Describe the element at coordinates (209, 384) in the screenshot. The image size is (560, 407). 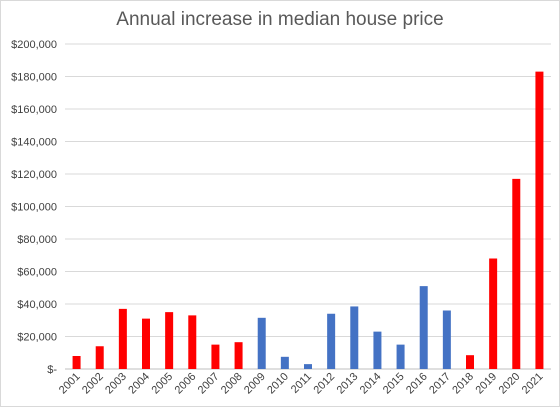
I see `x-tick-label: 2007` at that location.